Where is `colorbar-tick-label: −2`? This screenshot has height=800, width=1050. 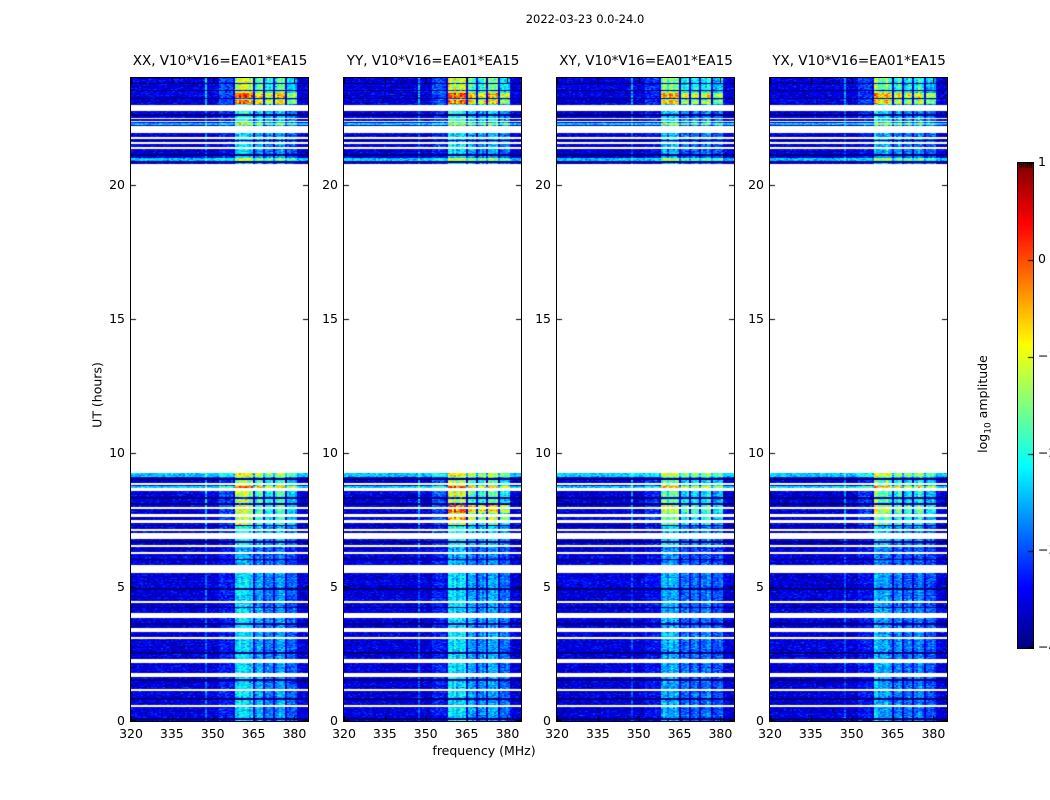
colorbar-tick-label: −2 is located at coordinates (1044, 452).